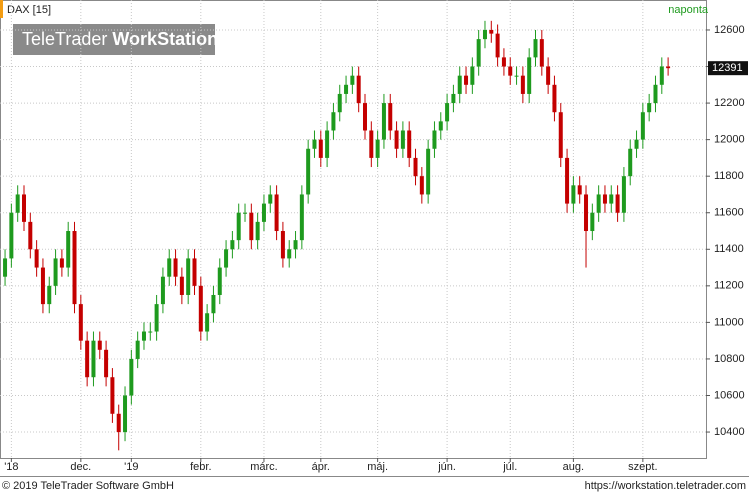  What do you see at coordinates (131, 467) in the screenshot?
I see `x-tick-label: '19` at bounding box center [131, 467].